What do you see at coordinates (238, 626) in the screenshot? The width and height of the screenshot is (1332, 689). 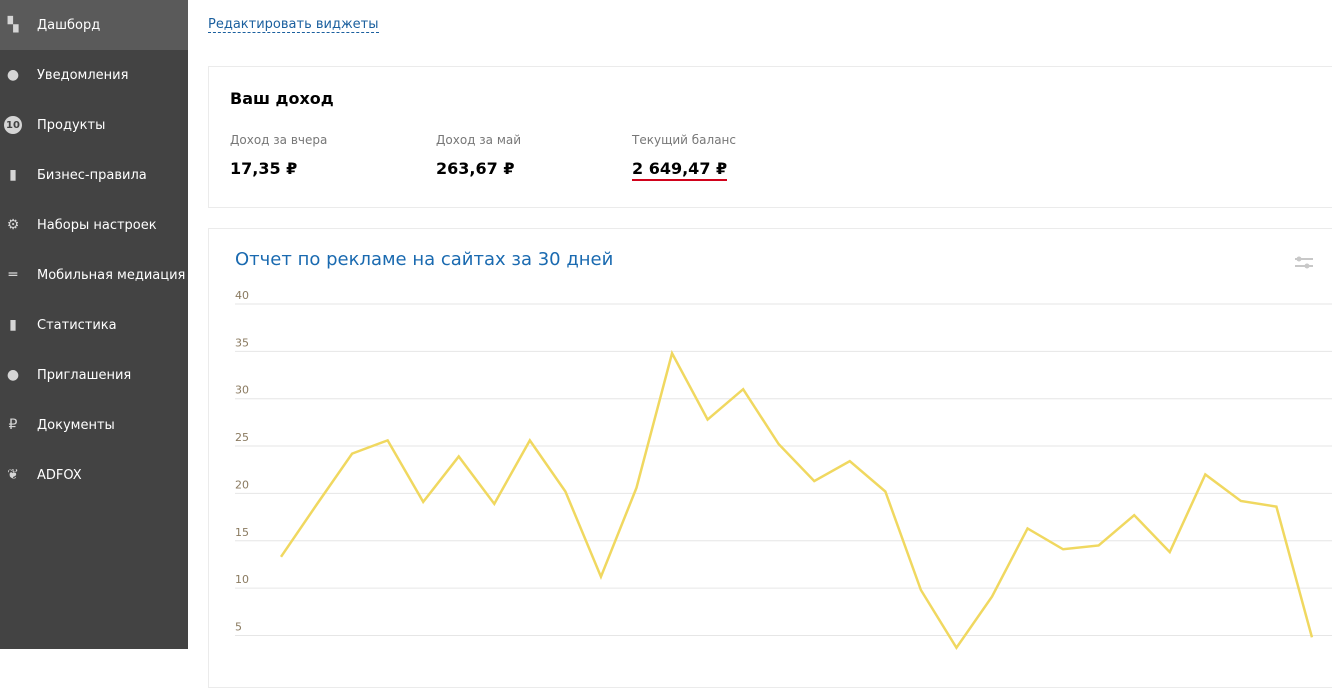 I see `y-tick-label: 5` at bounding box center [238, 626].